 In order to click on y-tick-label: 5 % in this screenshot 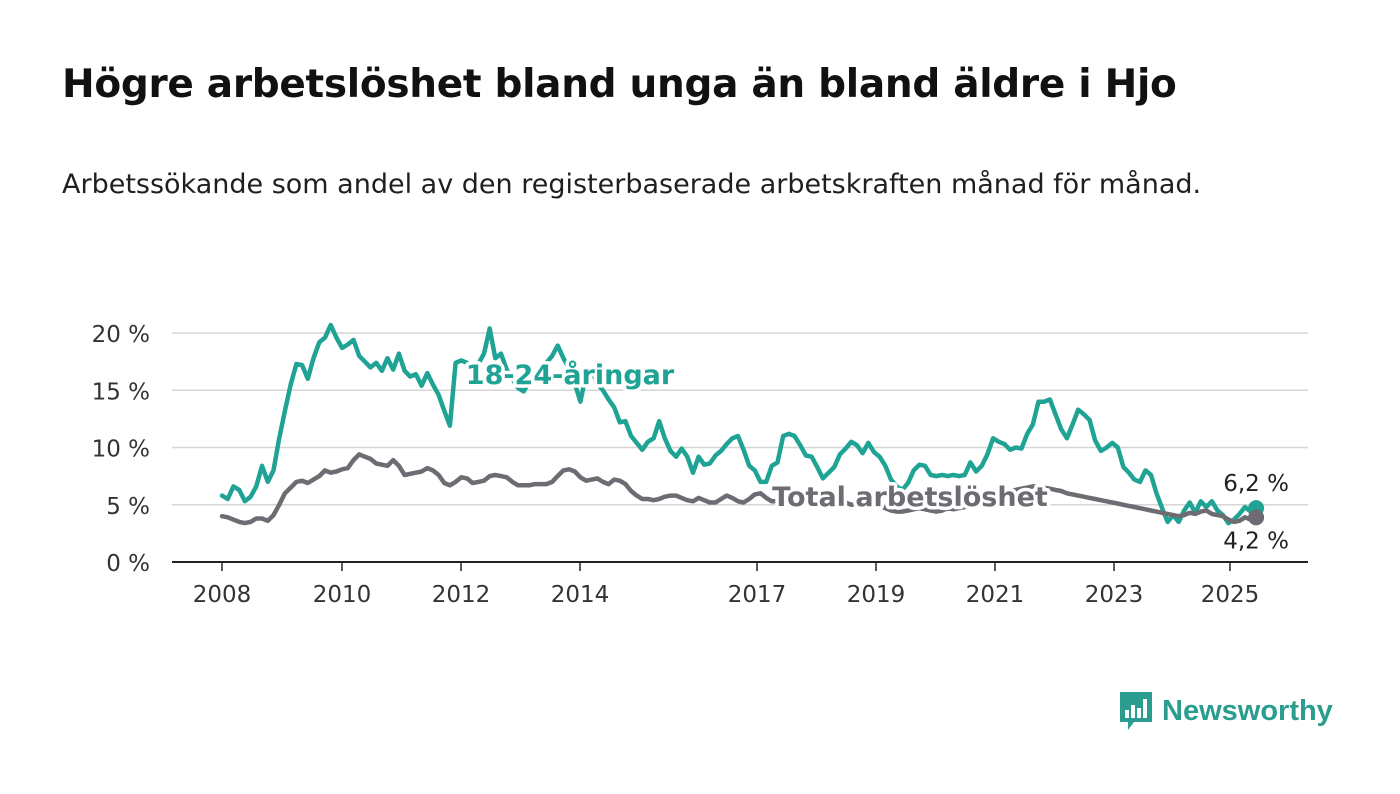, I will do `click(128, 507)`.